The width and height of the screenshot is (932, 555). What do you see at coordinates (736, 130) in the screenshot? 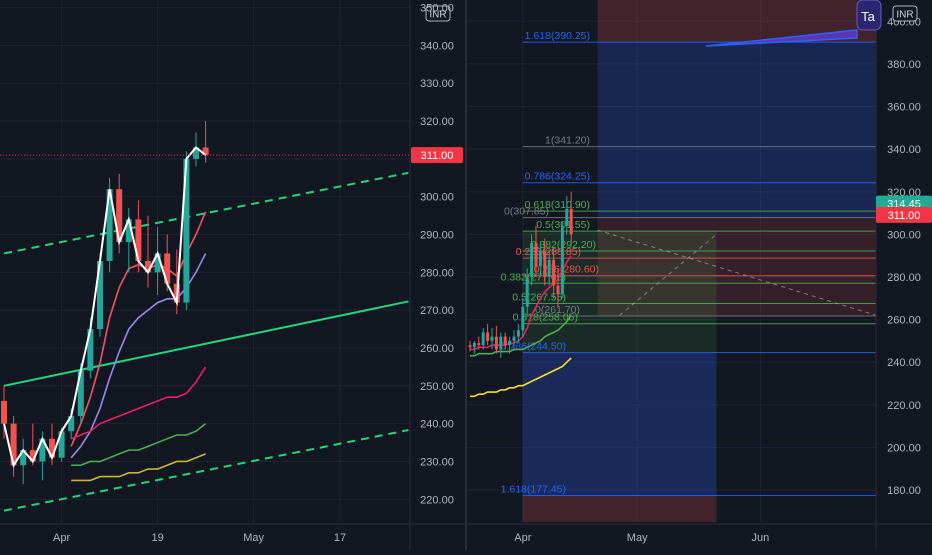
I see `right-target-zone` at bounding box center [736, 130].